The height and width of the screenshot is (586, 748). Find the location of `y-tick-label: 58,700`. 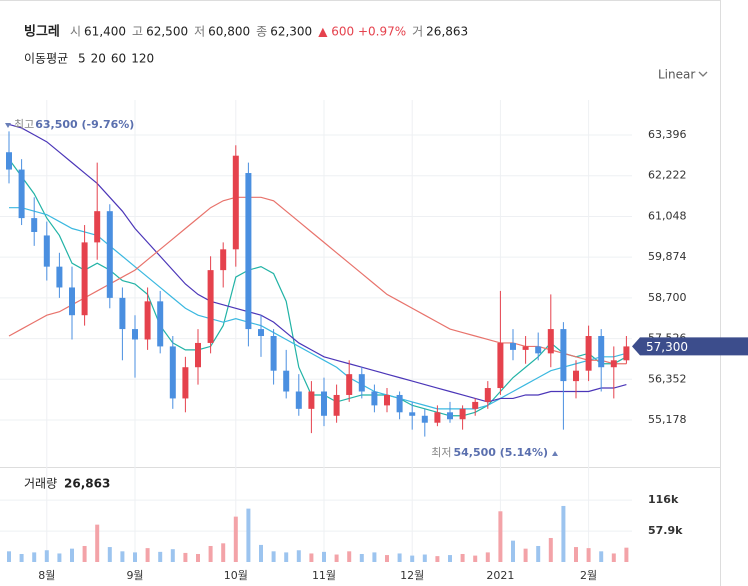

y-tick-label: 58,700 is located at coordinates (667, 297).